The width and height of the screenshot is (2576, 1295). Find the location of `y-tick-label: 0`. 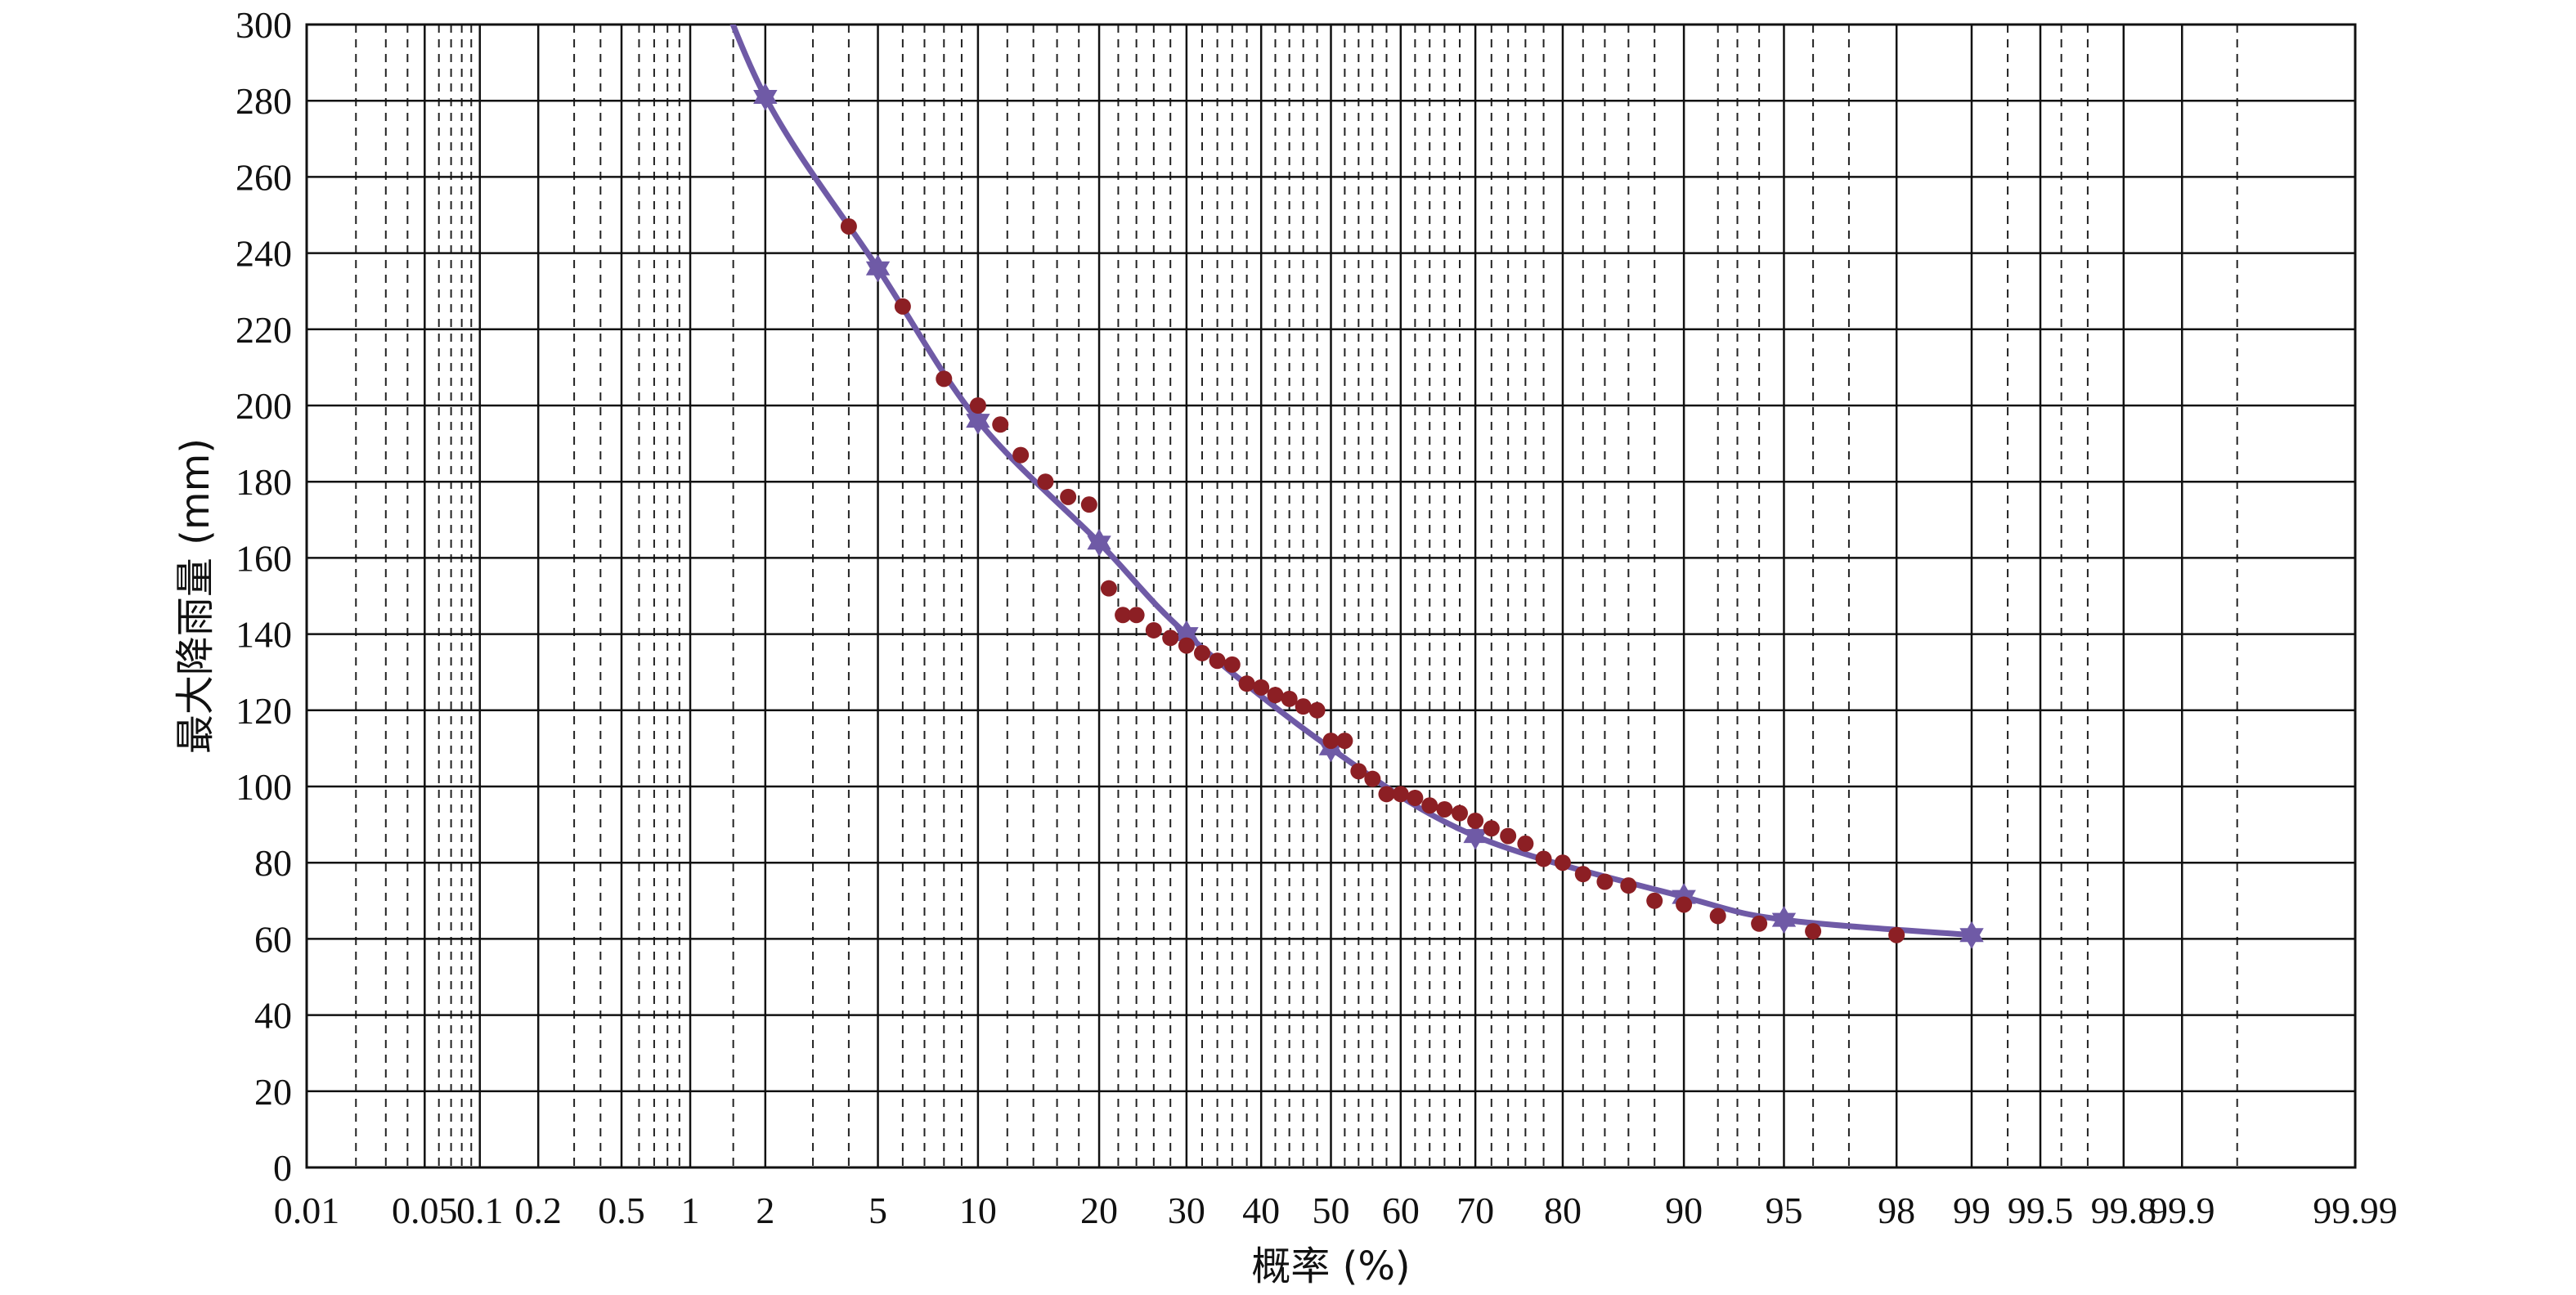

y-tick-label: 0 is located at coordinates (282, 1168).